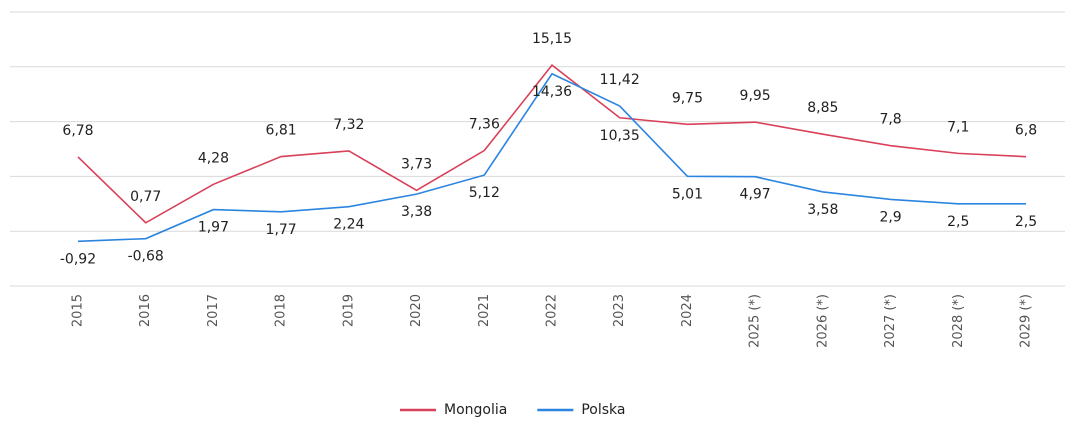 This screenshot has height=426, width=1081. What do you see at coordinates (78, 310) in the screenshot?
I see `x-tick-label: 2015` at bounding box center [78, 310].